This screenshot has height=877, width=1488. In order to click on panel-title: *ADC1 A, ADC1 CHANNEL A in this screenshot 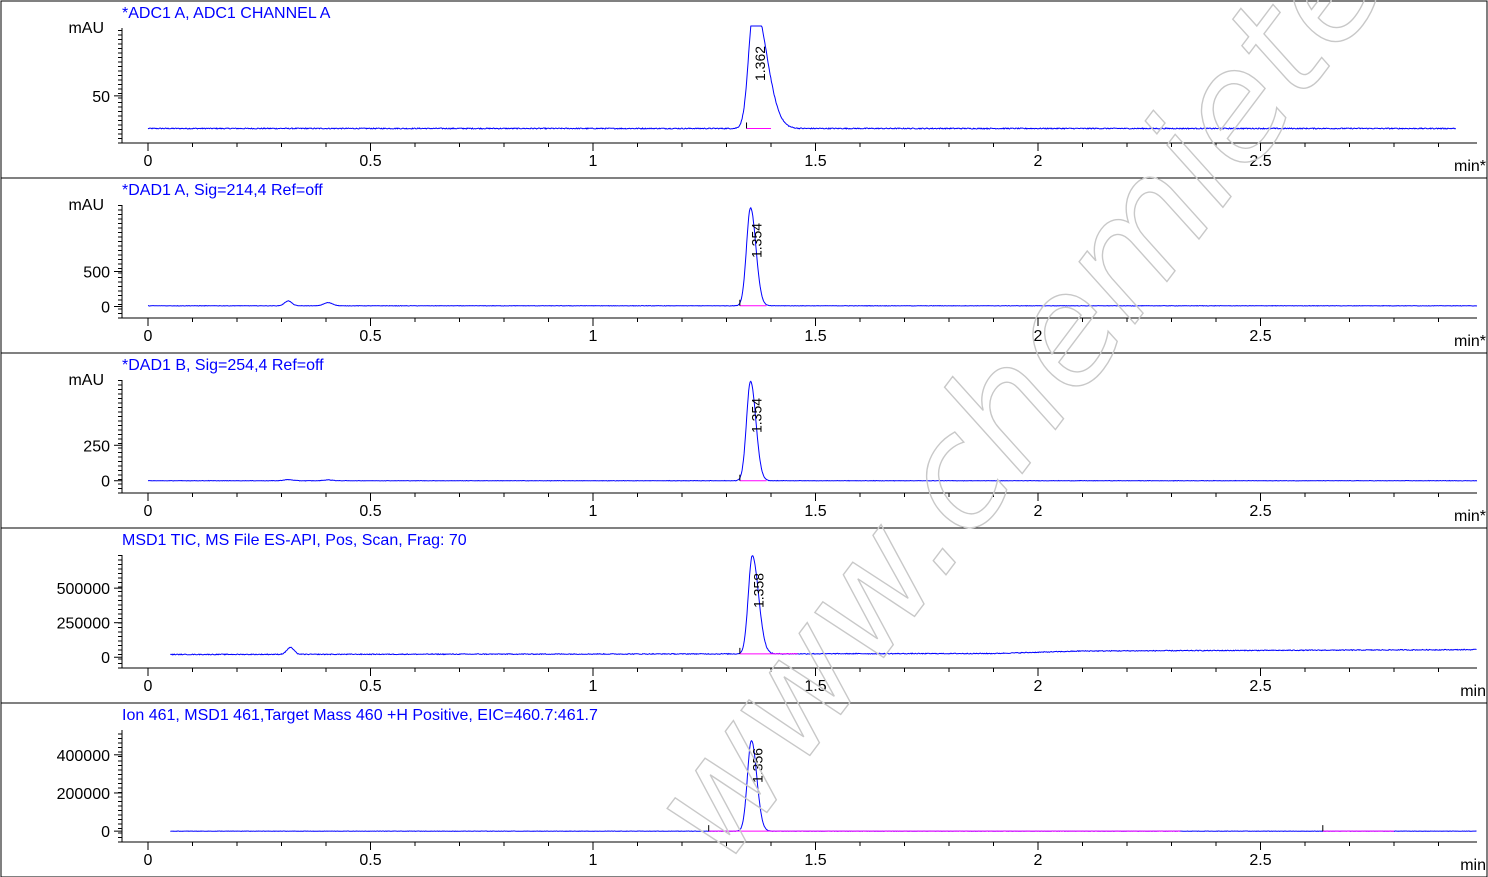, I will do `click(226, 13)`.